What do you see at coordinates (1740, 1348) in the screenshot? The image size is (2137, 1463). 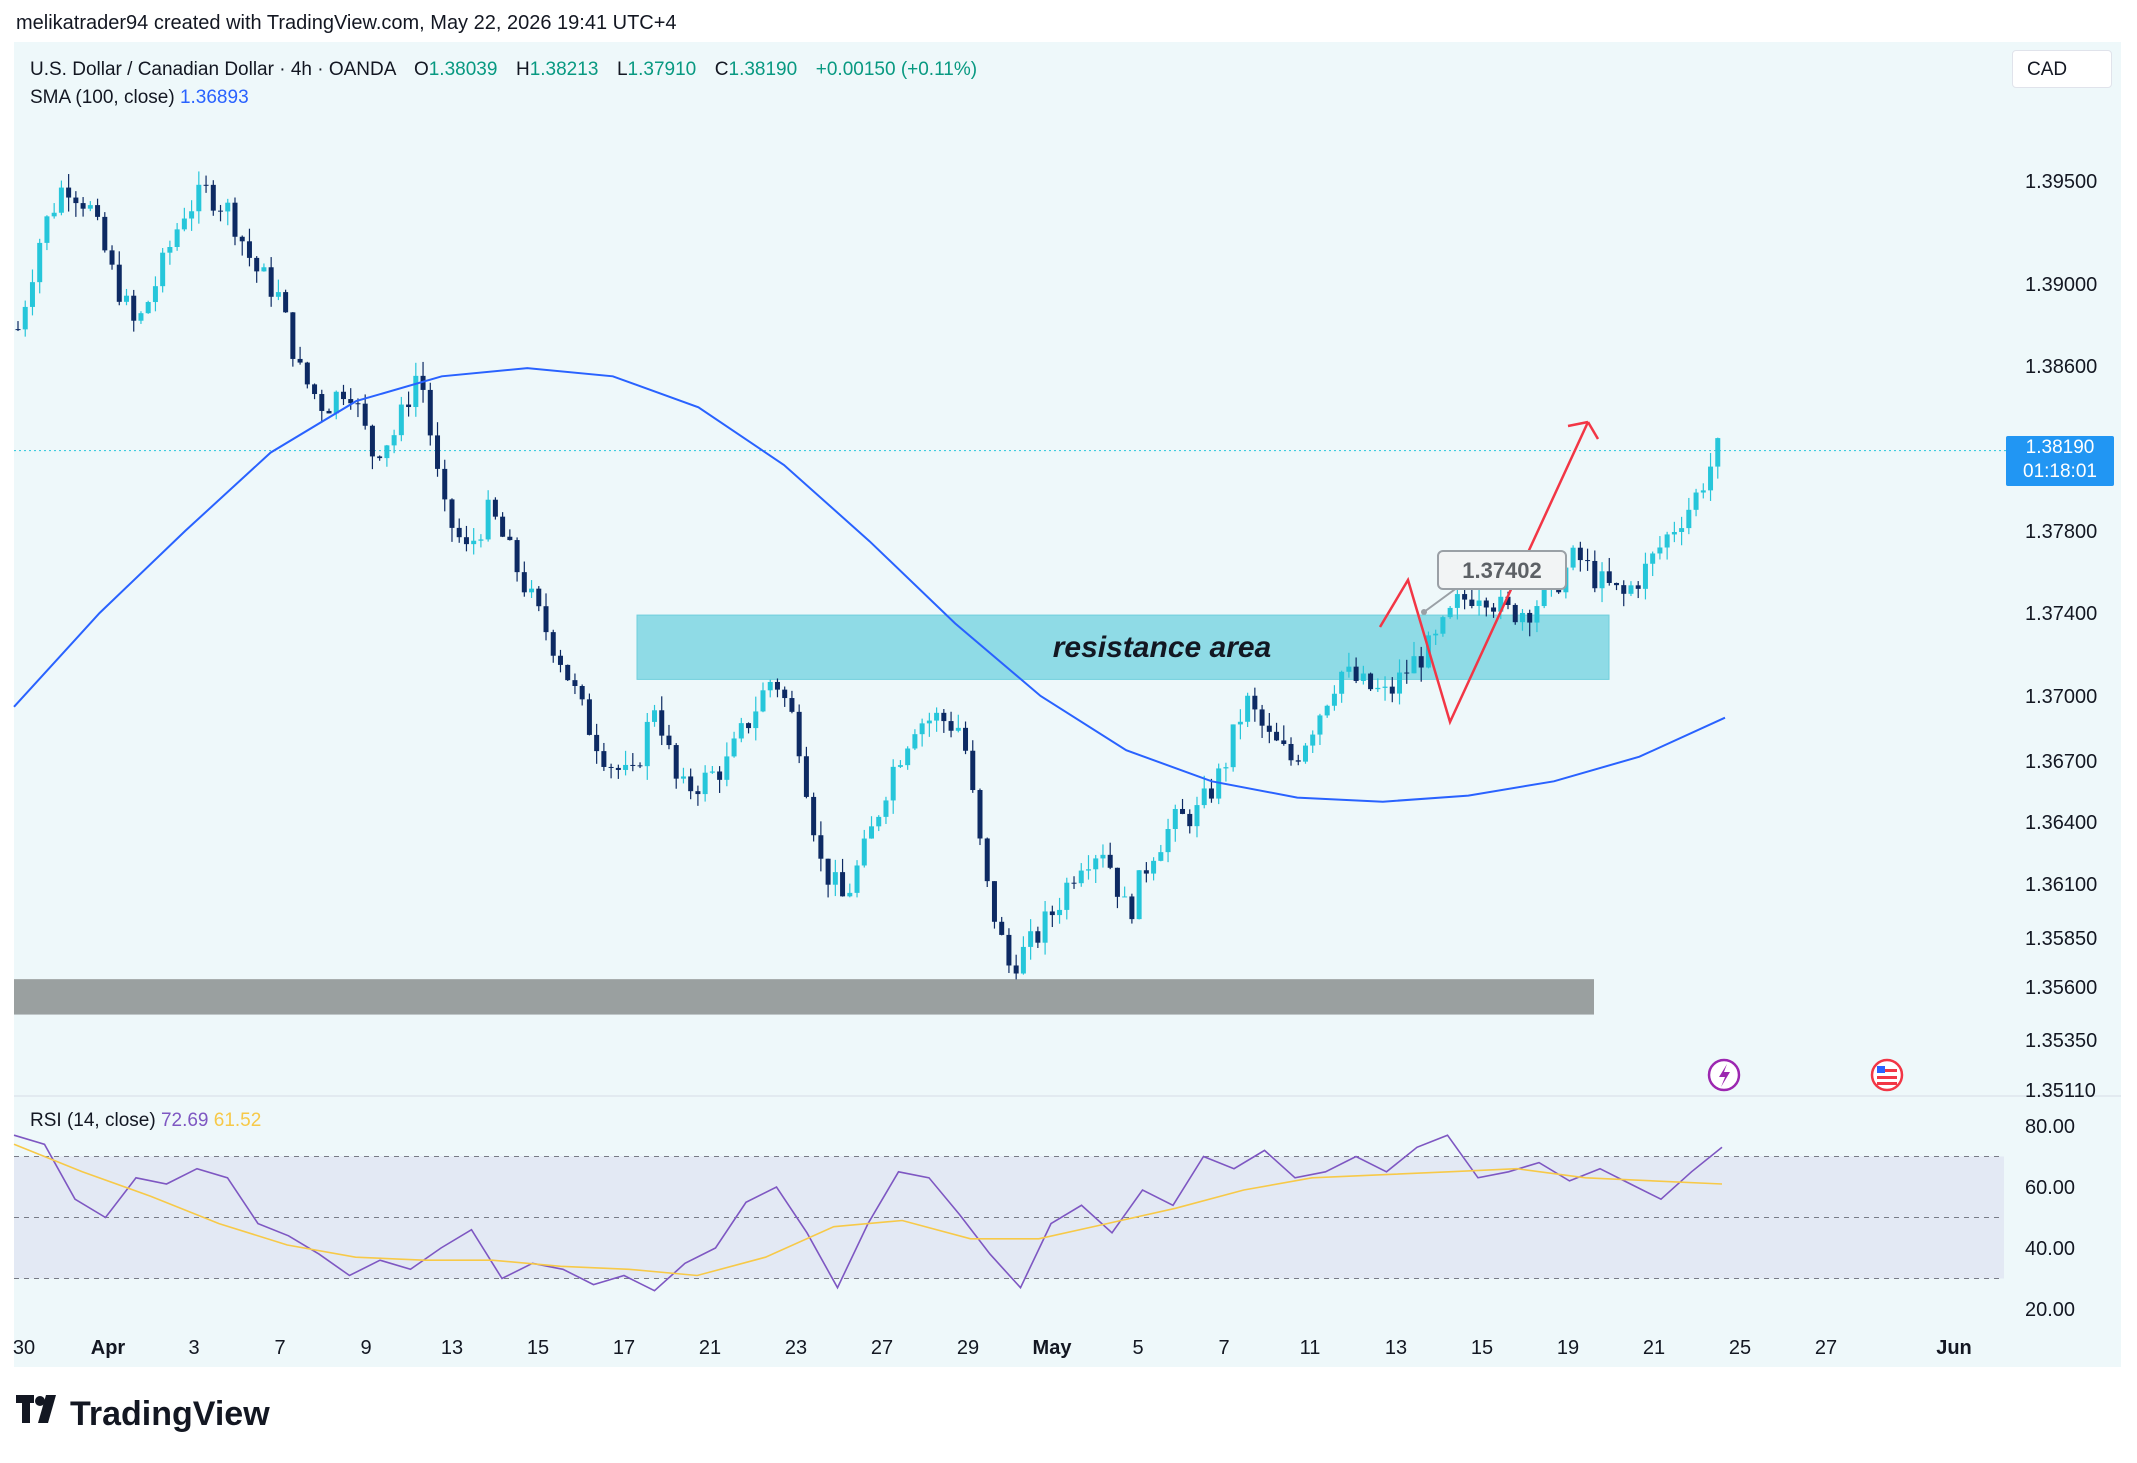 I see `time-axis-label: 25` at bounding box center [1740, 1348].